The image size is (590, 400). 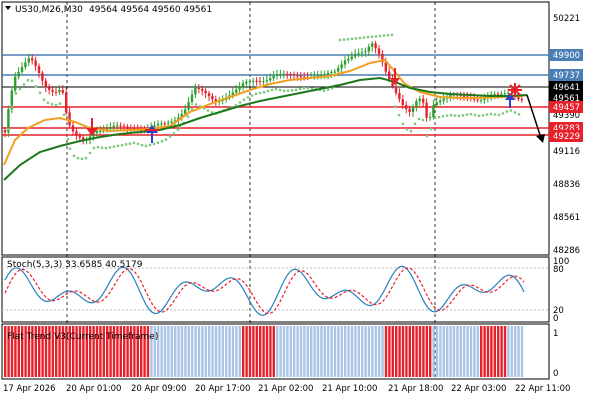 I want to click on time-tick: 20 Apr 01:00, so click(x=93, y=389).